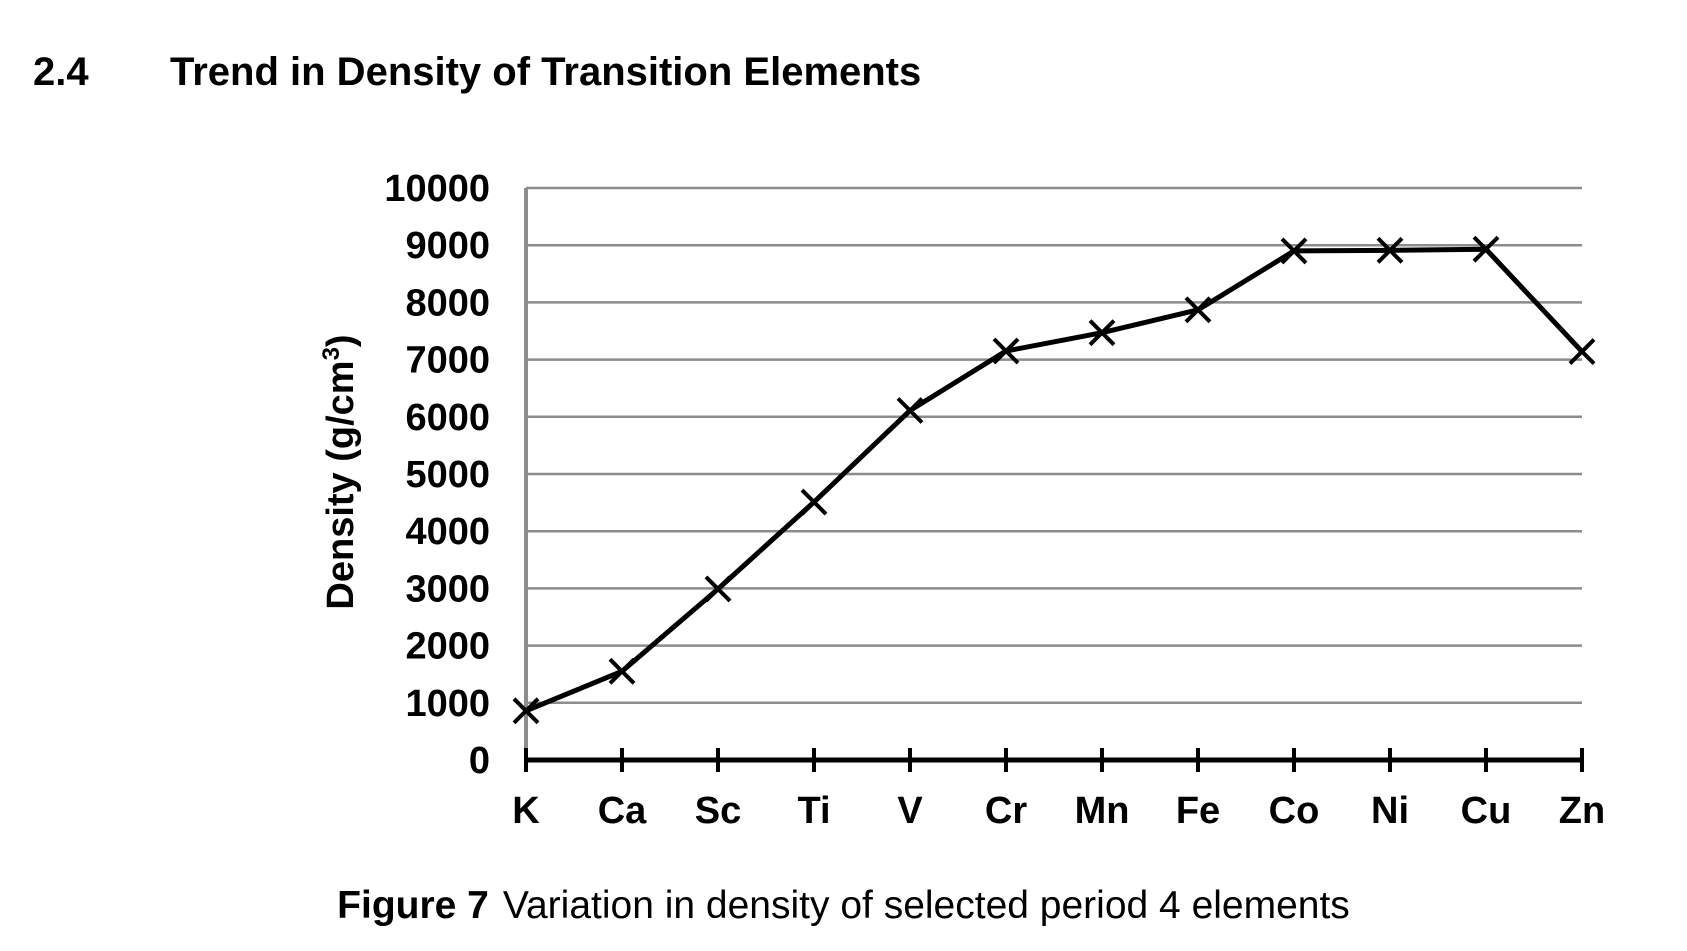 Image resolution: width=1687 pixels, height=951 pixels. What do you see at coordinates (447, 475) in the screenshot?
I see `y-tick-label-5000: 5000` at bounding box center [447, 475].